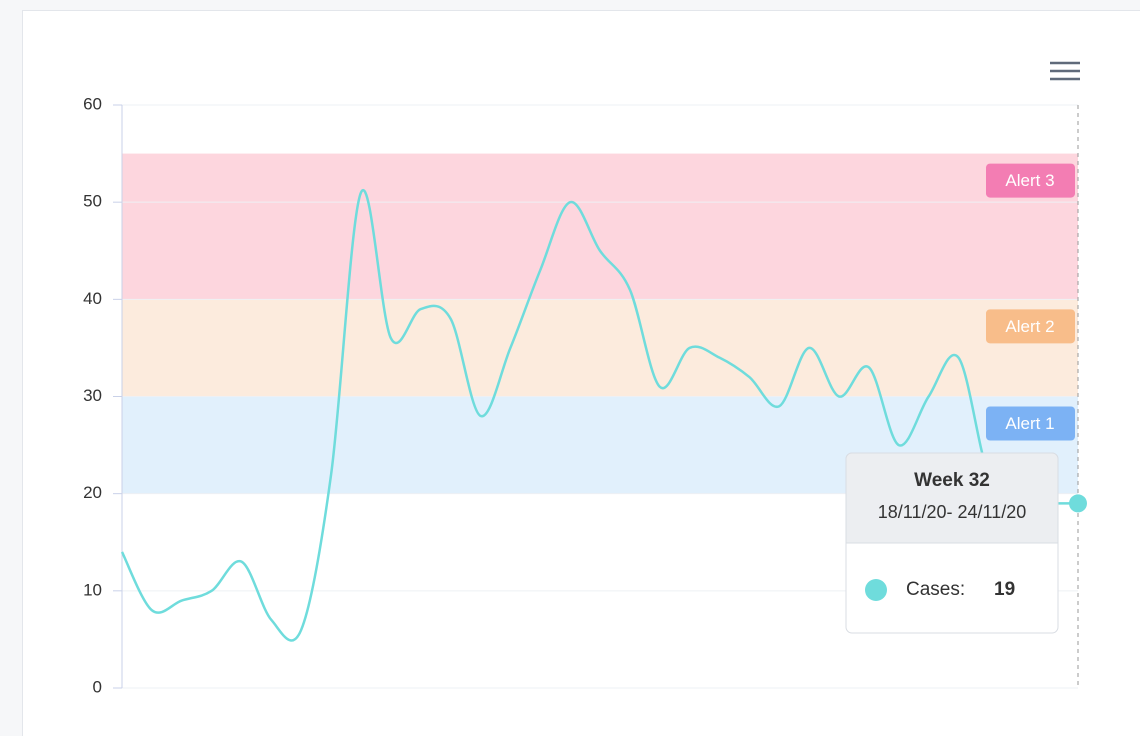  Describe the element at coordinates (1078, 503) in the screenshot. I see `hover-point` at that location.